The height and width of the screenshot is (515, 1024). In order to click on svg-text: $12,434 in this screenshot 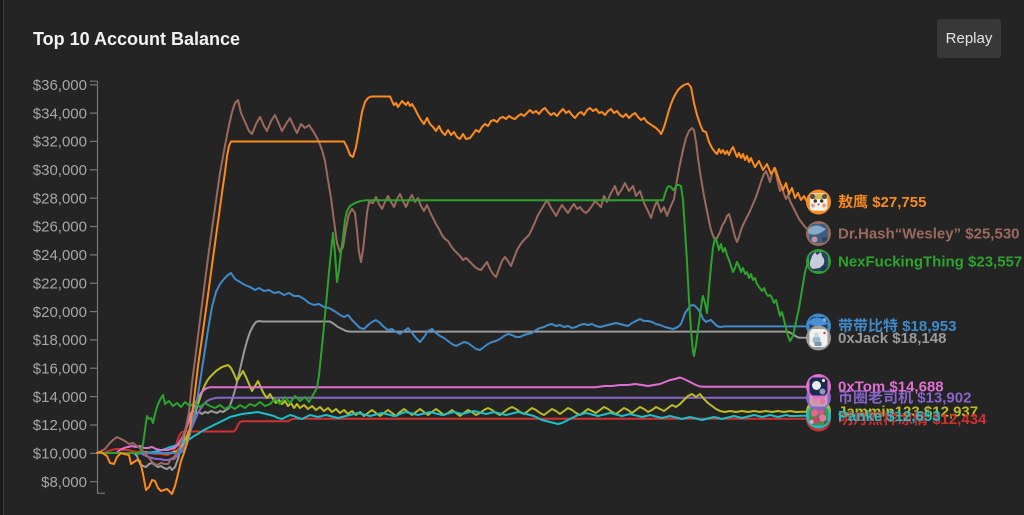, I will do `click(959, 419)`.